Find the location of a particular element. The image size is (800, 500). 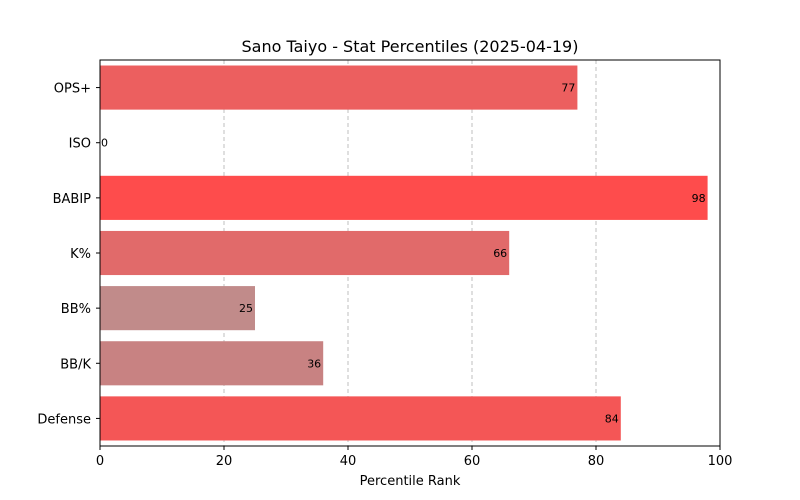

y-tick-label: K% is located at coordinates (80, 254).